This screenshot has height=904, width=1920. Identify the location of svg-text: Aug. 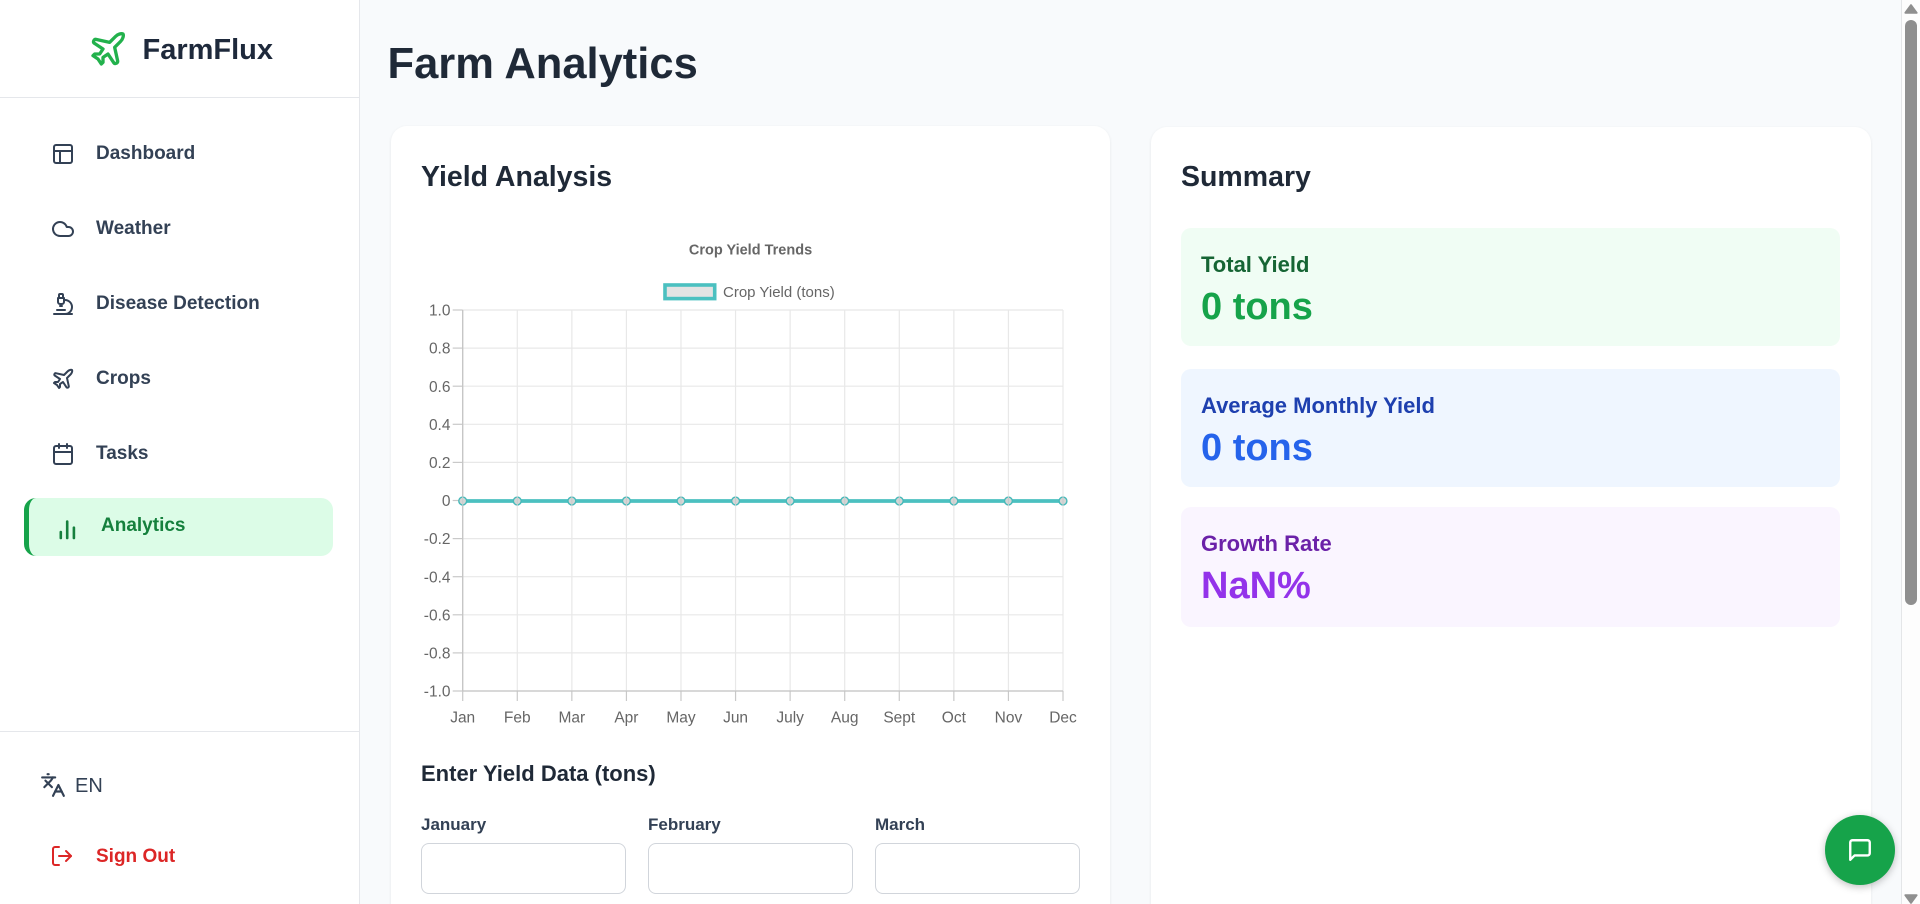
(845, 717).